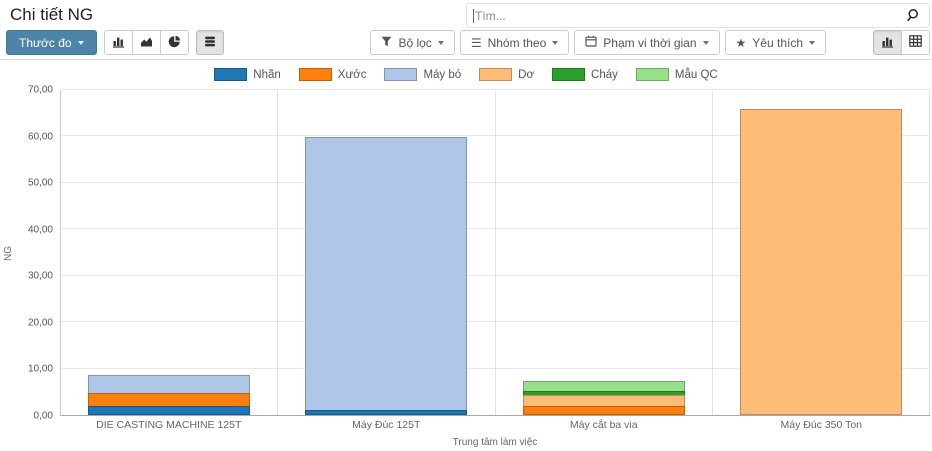 This screenshot has width=932, height=451. What do you see at coordinates (603, 425) in the screenshot?
I see `x-tick-label: Máy cắt ba via` at bounding box center [603, 425].